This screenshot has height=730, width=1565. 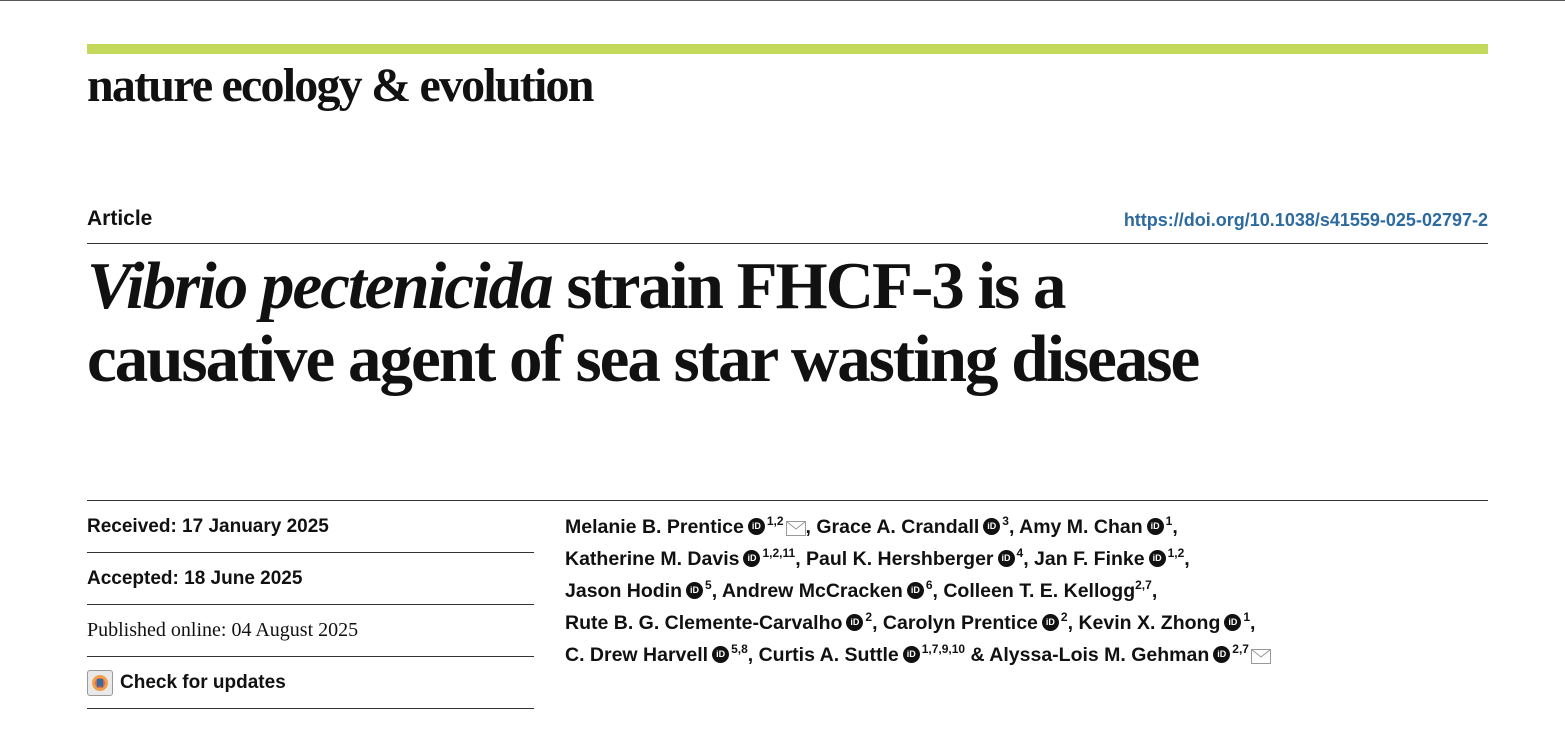 What do you see at coordinates (1164, 622) in the screenshot?
I see `author: Kevin X. Zhong1` at bounding box center [1164, 622].